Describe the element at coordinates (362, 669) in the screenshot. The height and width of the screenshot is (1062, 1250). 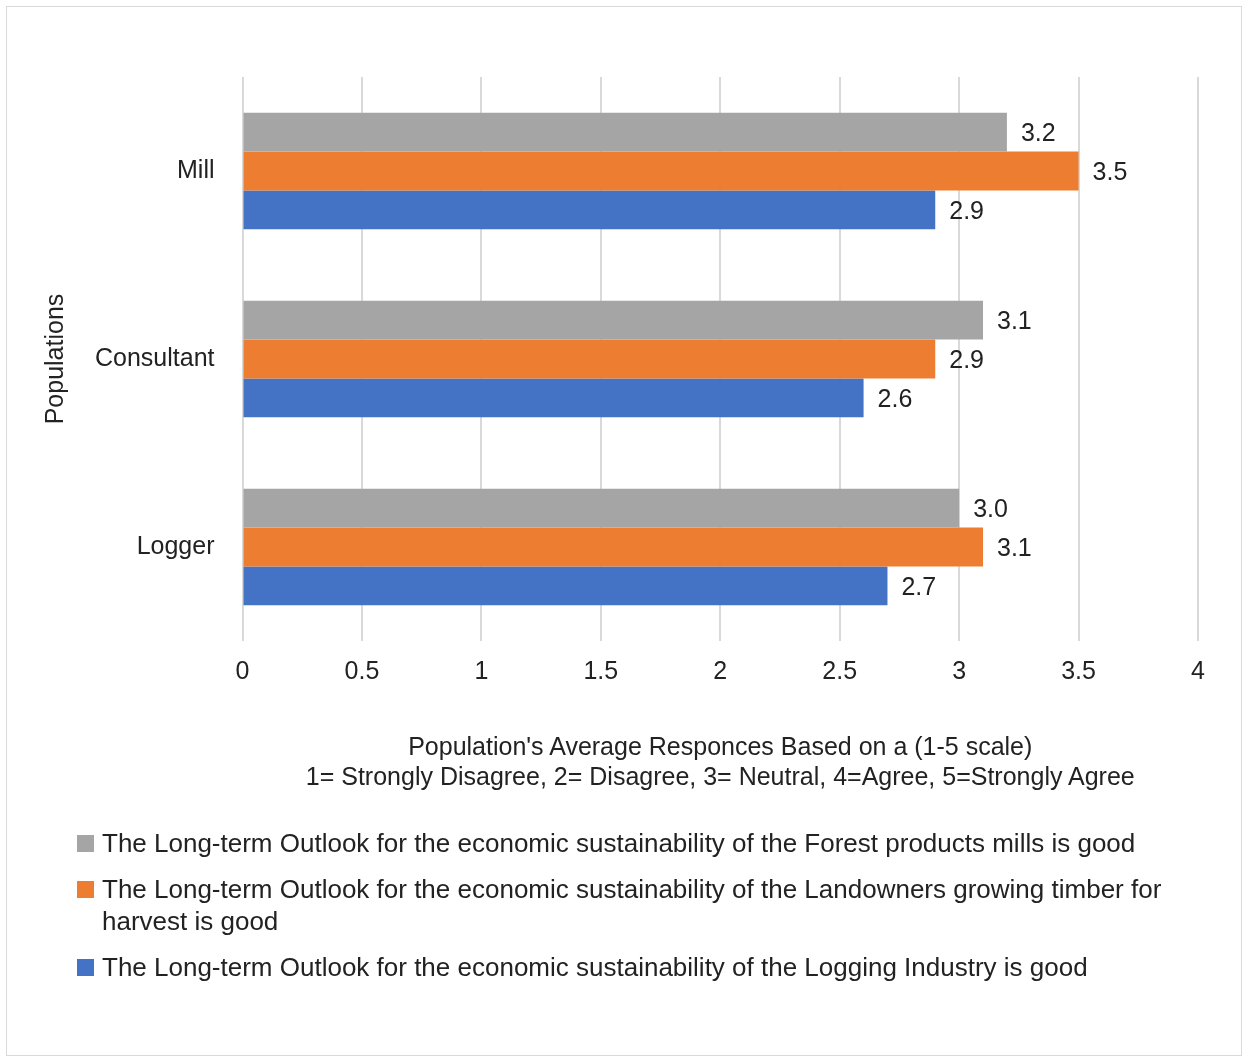
I see `x-tick-label: 0.5` at that location.